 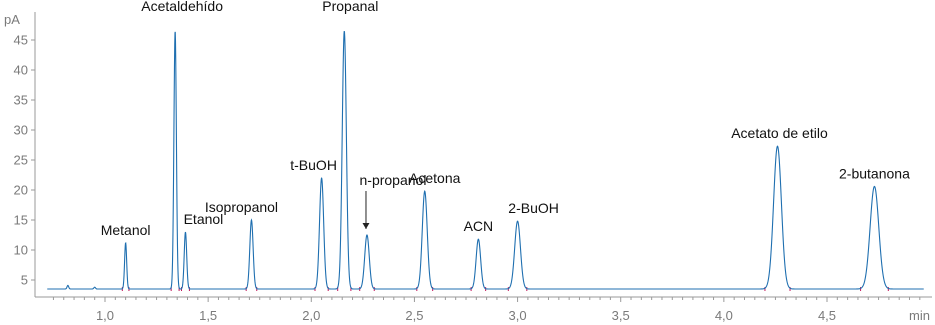 I want to click on x-tick-label: 1,5, so click(x=208, y=315).